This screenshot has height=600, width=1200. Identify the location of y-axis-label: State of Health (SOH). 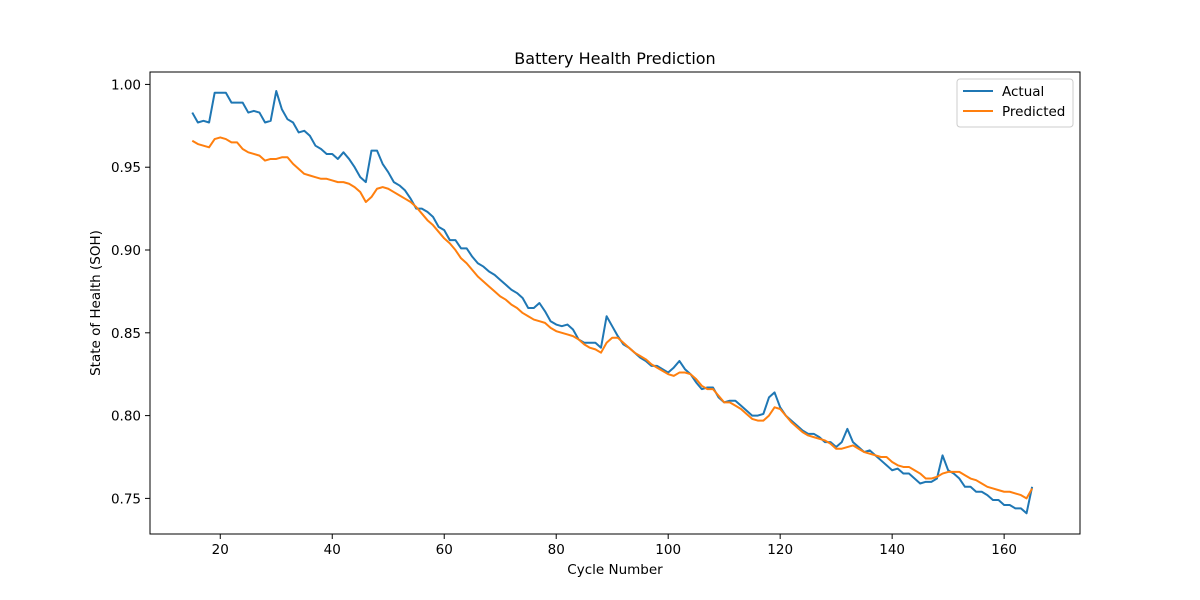
(96, 303).